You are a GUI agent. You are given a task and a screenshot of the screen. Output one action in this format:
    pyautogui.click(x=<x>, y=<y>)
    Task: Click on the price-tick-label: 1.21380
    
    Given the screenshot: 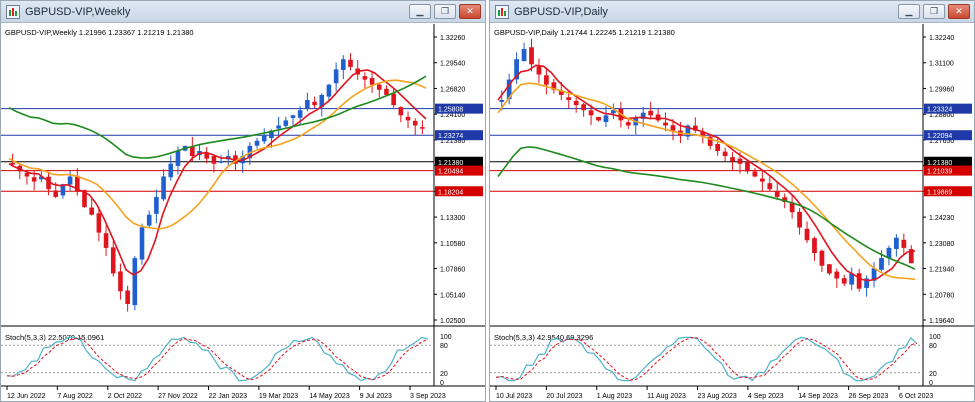 What is the action you would take?
    pyautogui.click(x=452, y=141)
    